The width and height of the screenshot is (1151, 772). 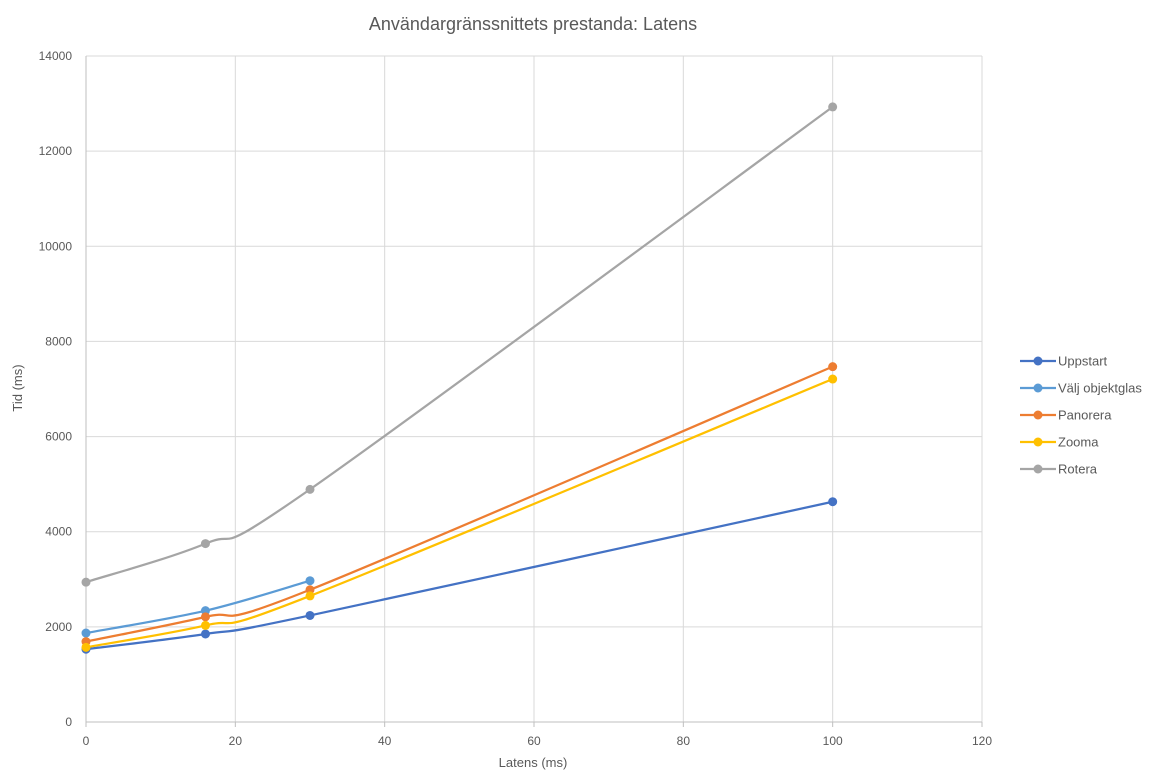 What do you see at coordinates (982, 741) in the screenshot?
I see `x-tick-label: 120` at bounding box center [982, 741].